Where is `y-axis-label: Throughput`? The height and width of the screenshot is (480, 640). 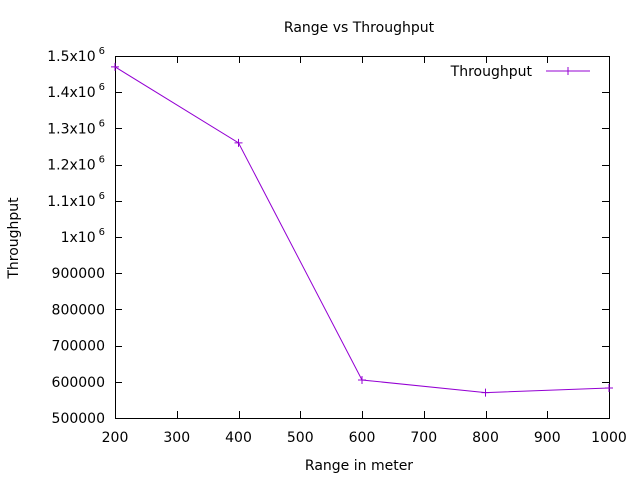 y-axis-label: Throughput is located at coordinates (14, 238).